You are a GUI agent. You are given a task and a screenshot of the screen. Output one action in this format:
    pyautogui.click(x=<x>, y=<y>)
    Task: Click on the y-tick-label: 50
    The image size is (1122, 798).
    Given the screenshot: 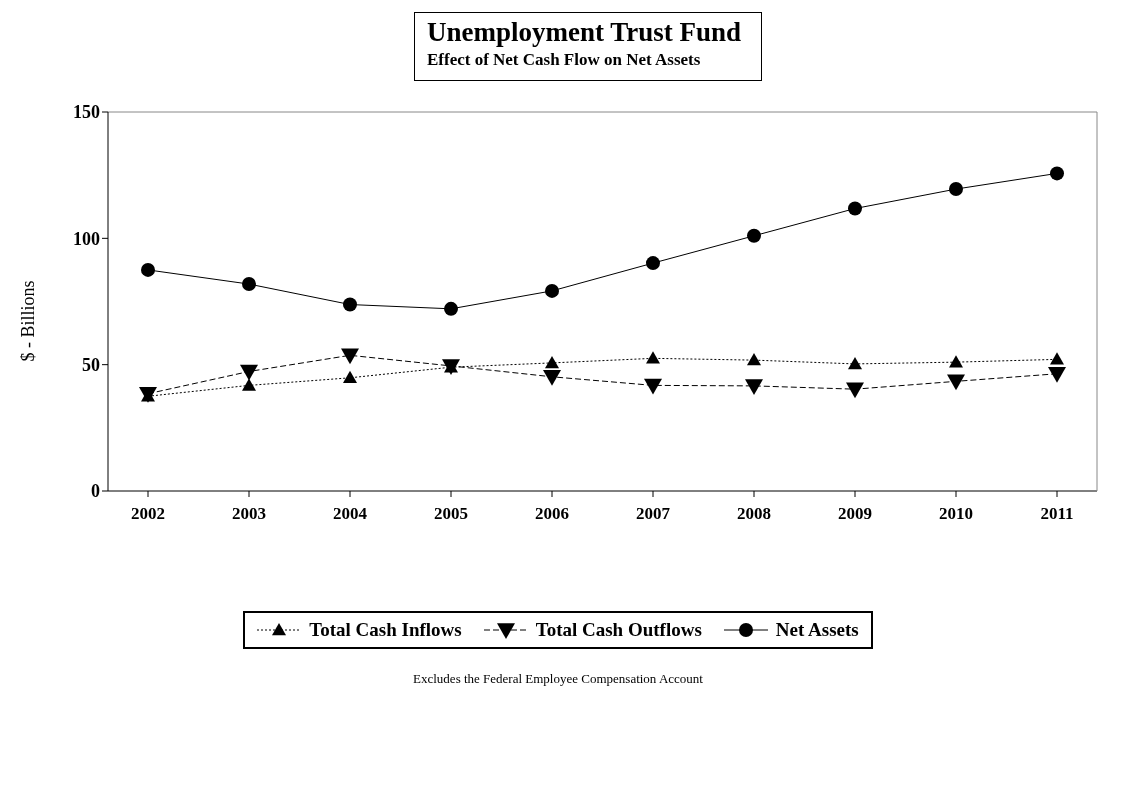 What is the action you would take?
    pyautogui.click(x=91, y=365)
    